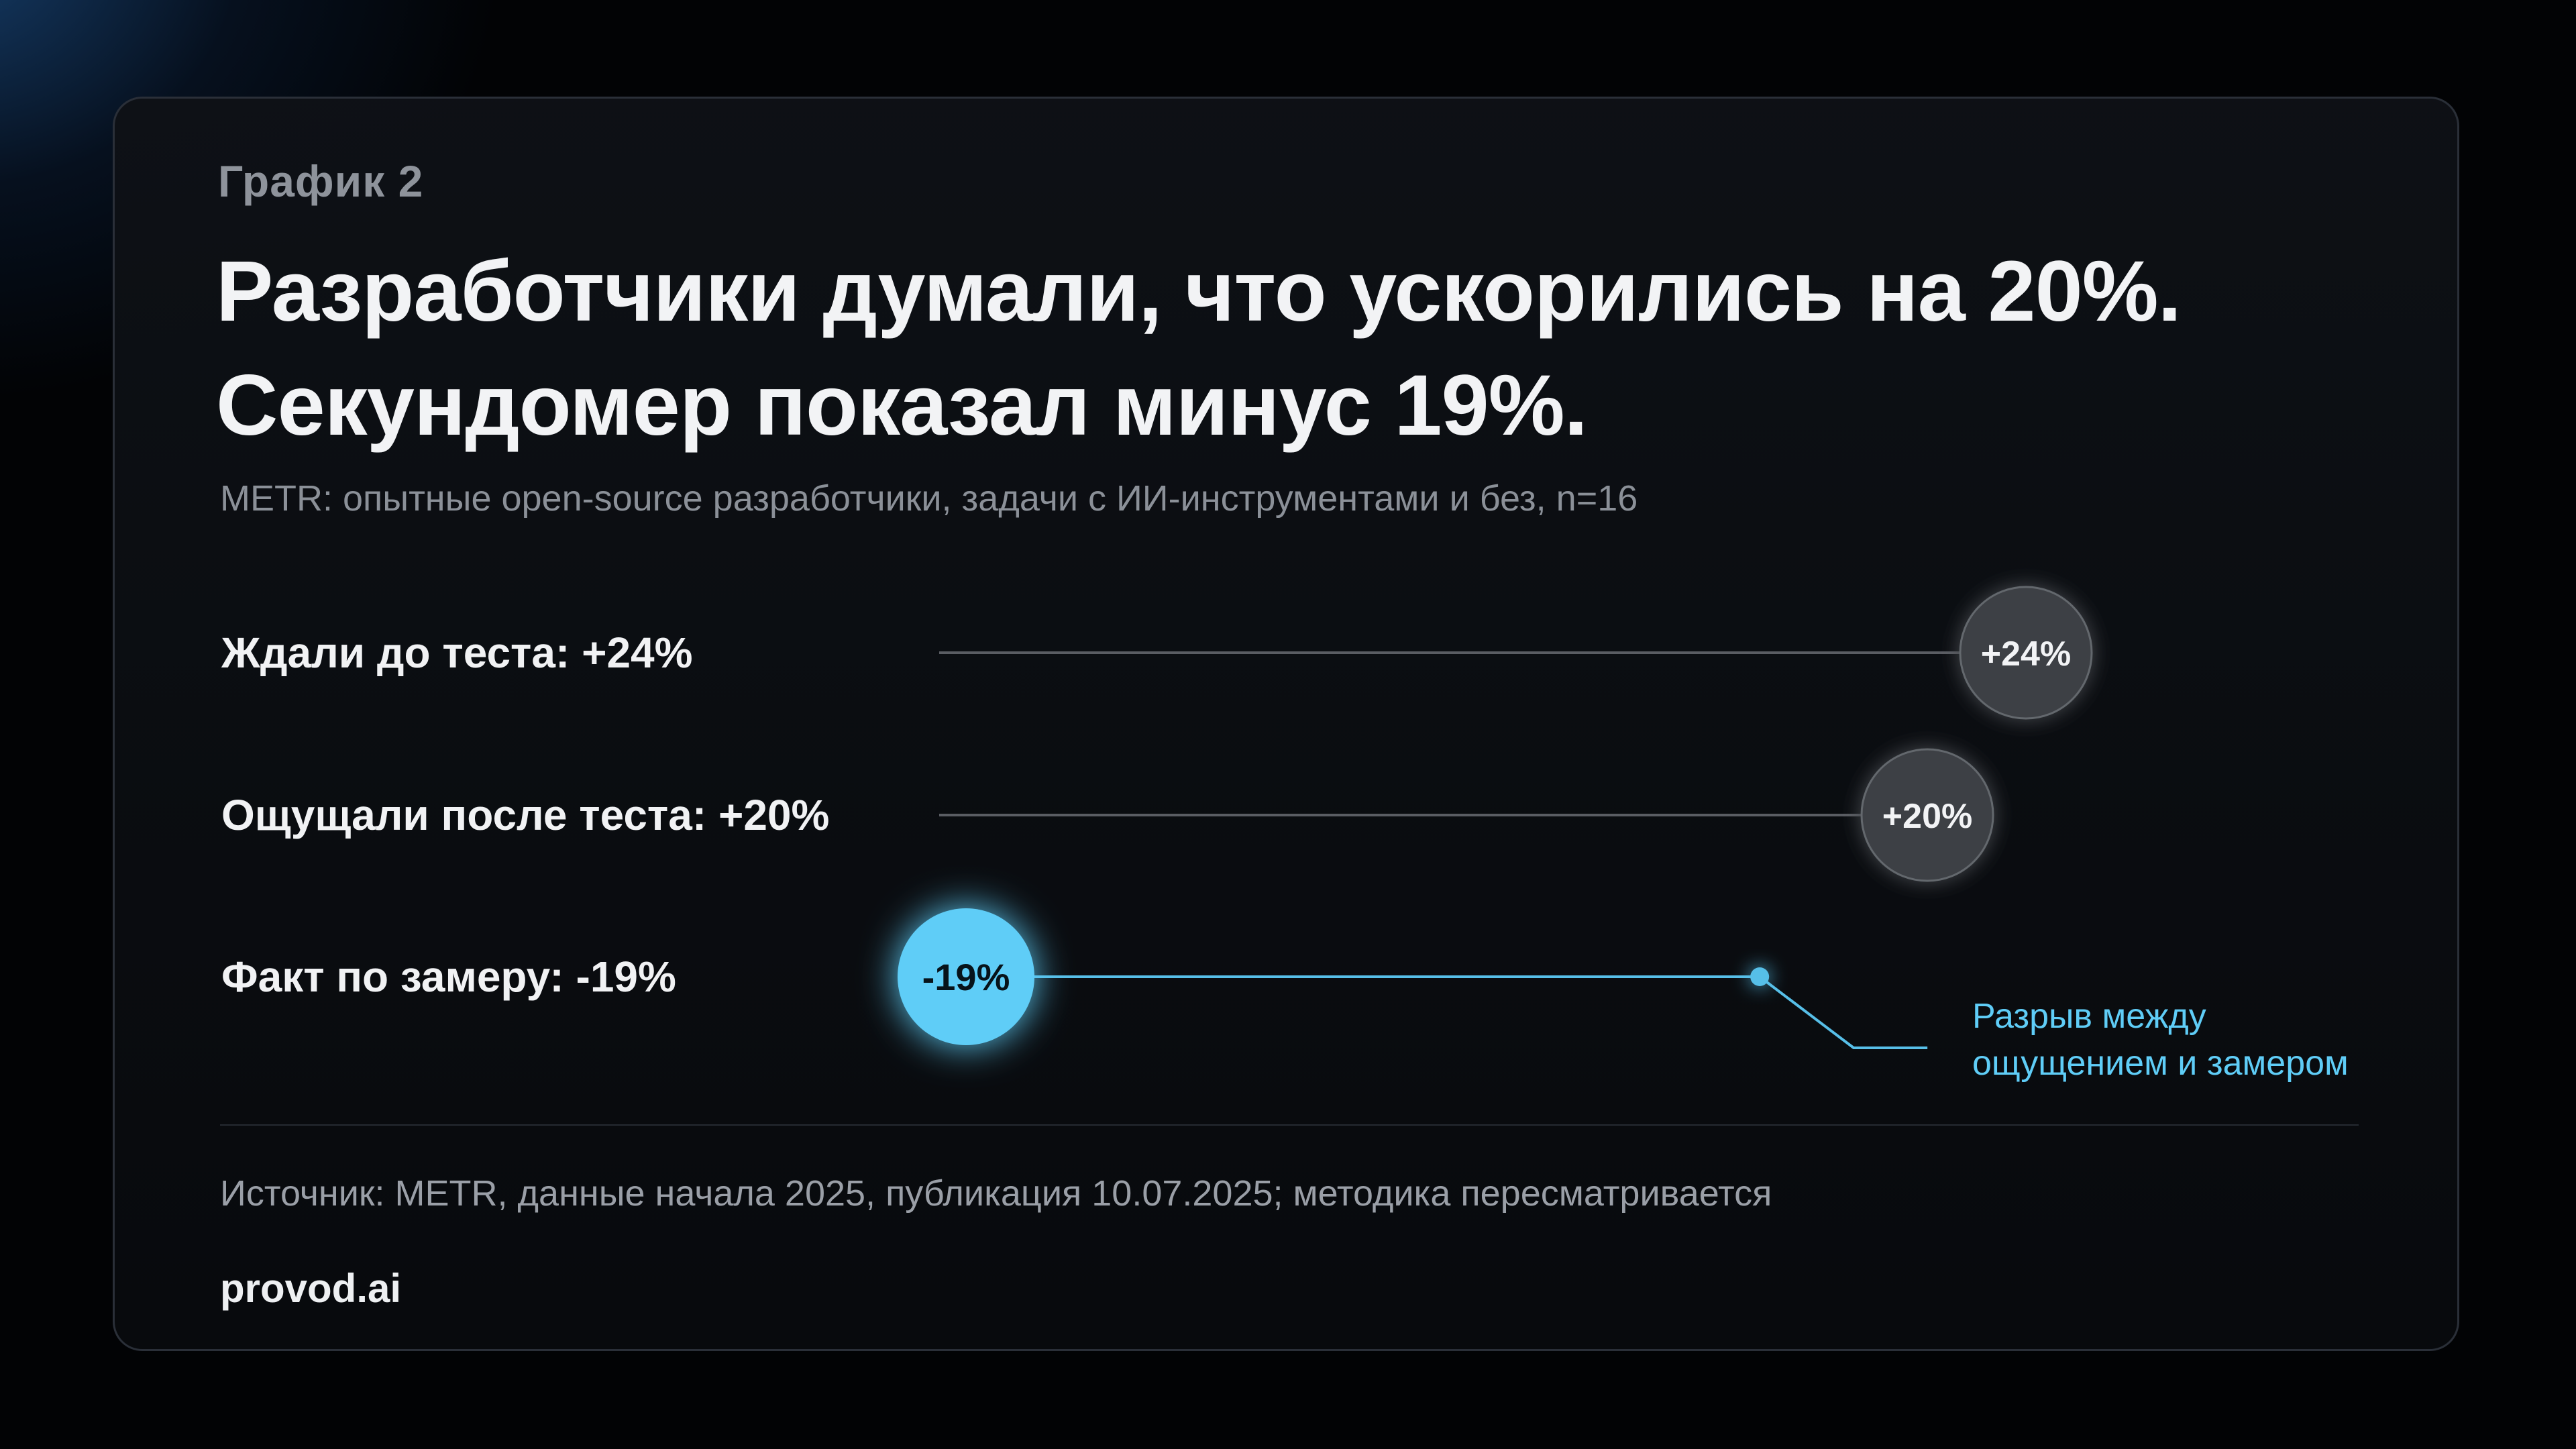 This screenshot has height=1449, width=2576. I want to click on row-label-expected: Ждали до теста: +24%, so click(457, 653).